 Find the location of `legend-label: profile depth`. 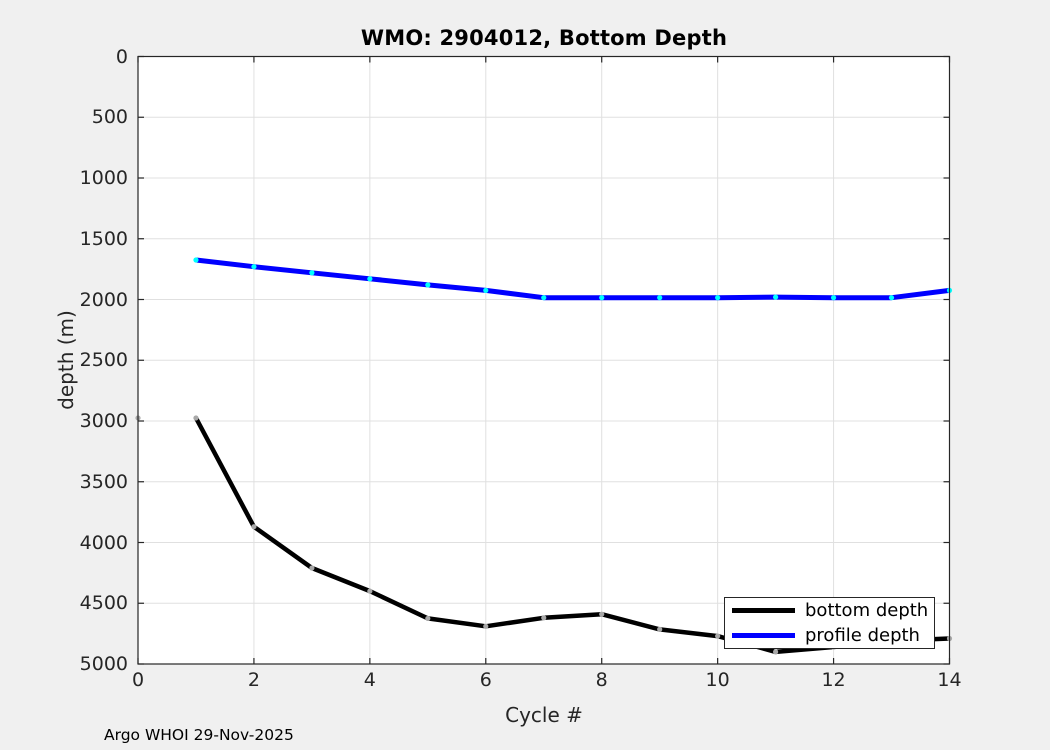

legend-label: profile depth is located at coordinates (862, 635).